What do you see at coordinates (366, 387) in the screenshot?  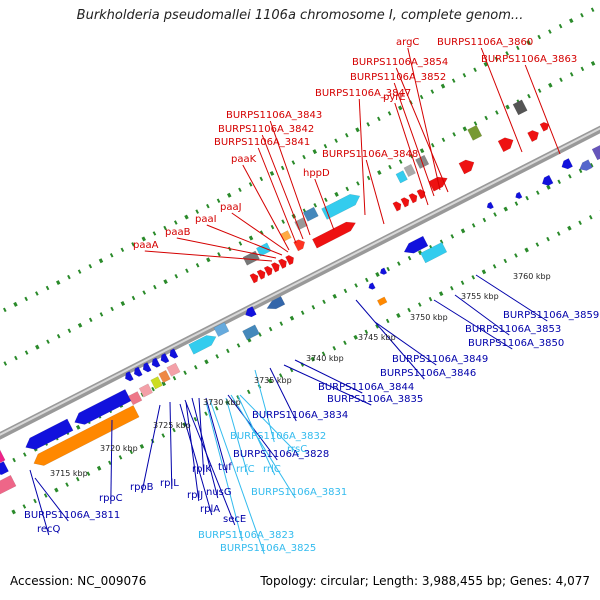 I see `gene-label: BURPS1106A_3844` at bounding box center [366, 387].